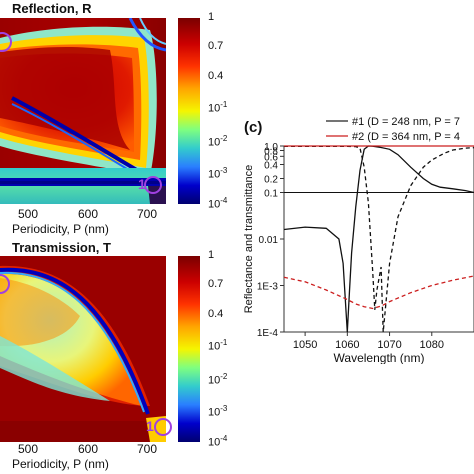 This screenshot has height=474, width=474. What do you see at coordinates (268, 287) in the screenshot?
I see `spectra-y-tick-label: 1E-3` at bounding box center [268, 287].